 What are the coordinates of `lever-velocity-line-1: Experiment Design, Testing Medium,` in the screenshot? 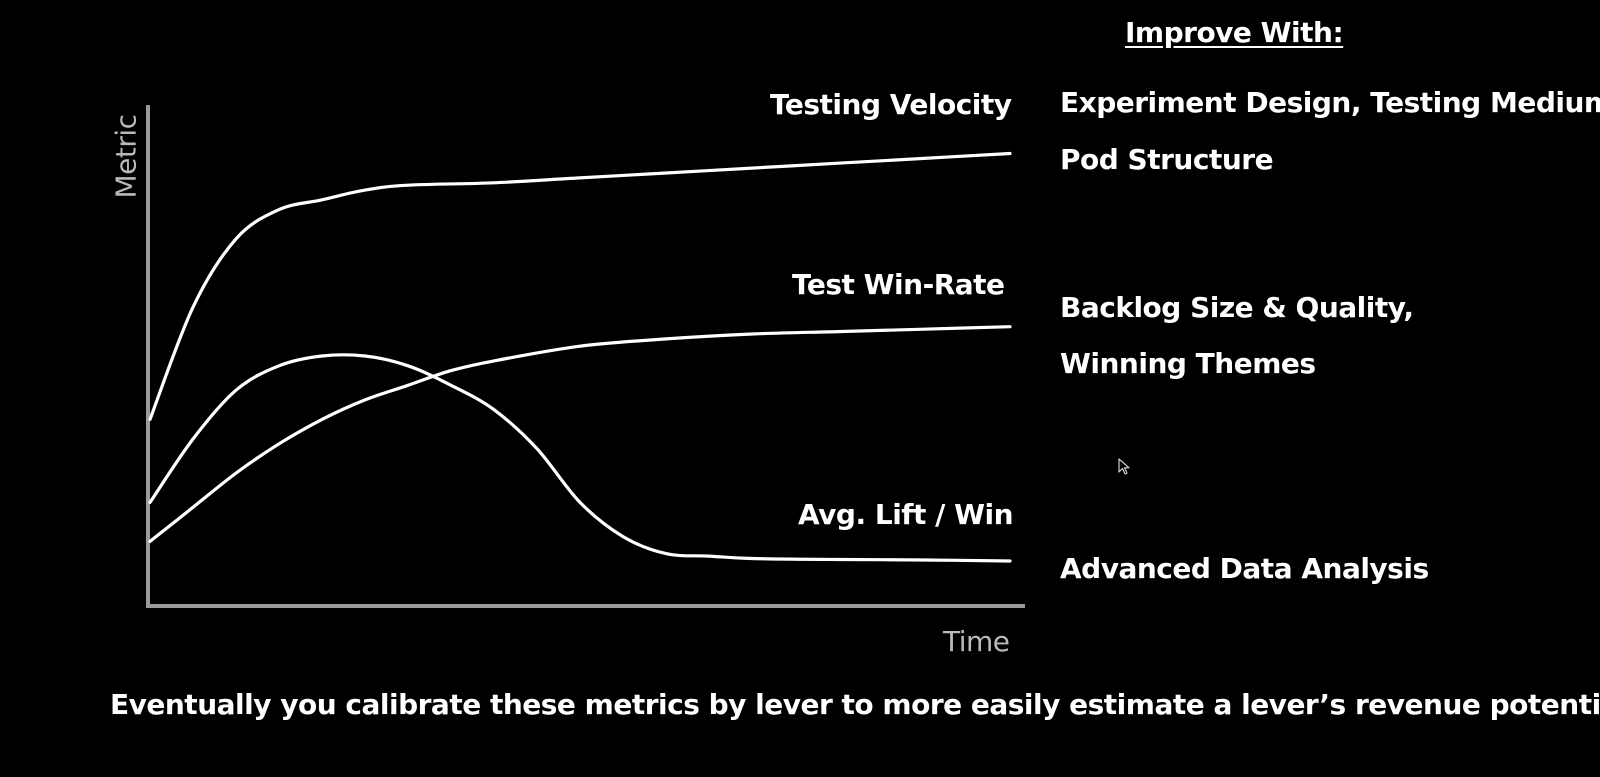 It's located at (1330, 102).